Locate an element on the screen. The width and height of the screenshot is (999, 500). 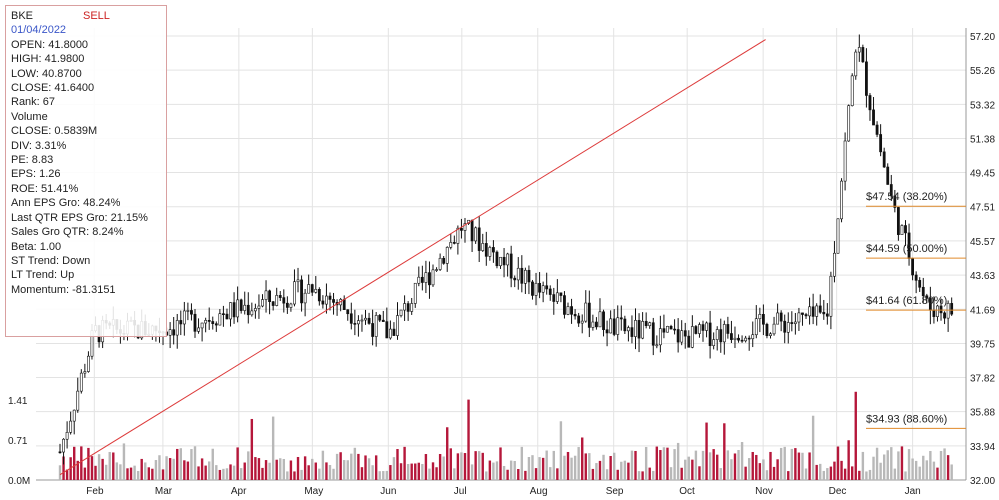
date-tick-label: Sep is located at coordinates (615, 491).